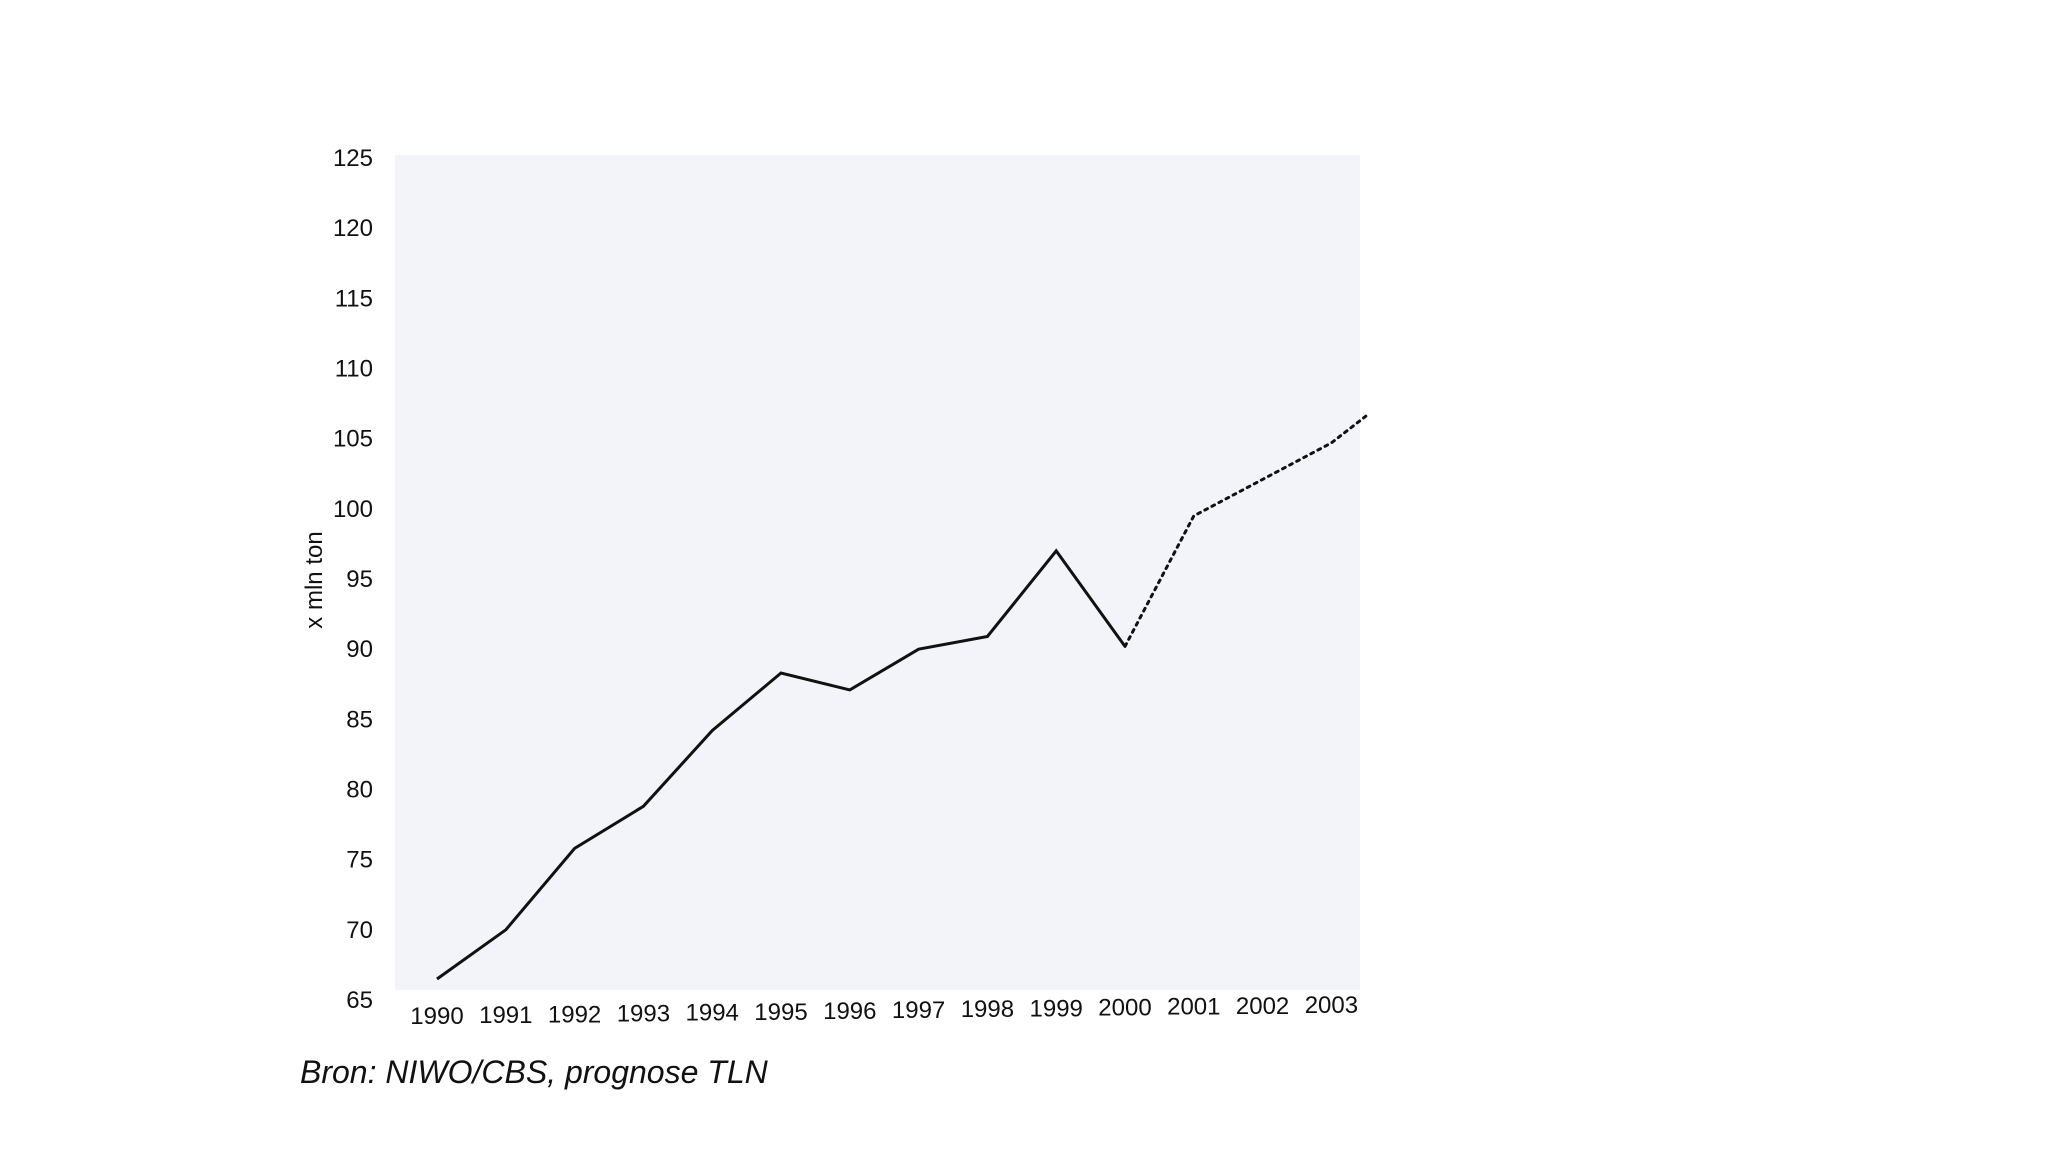 This screenshot has width=2051, height=1151. I want to click on y-tick-label: 125, so click(353, 158).